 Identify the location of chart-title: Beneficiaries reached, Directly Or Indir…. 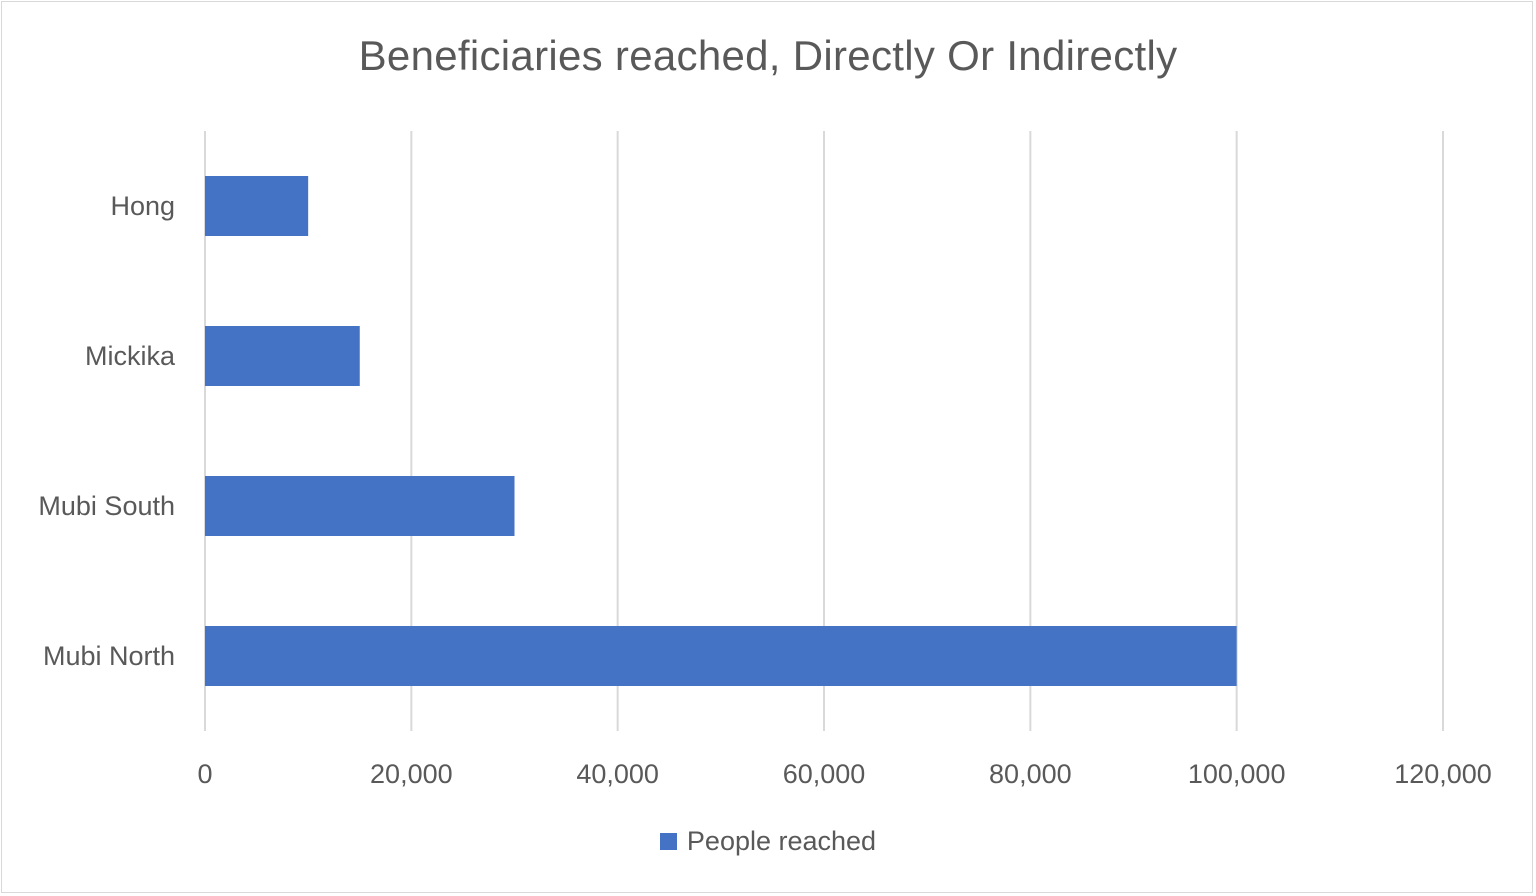
(768, 55).